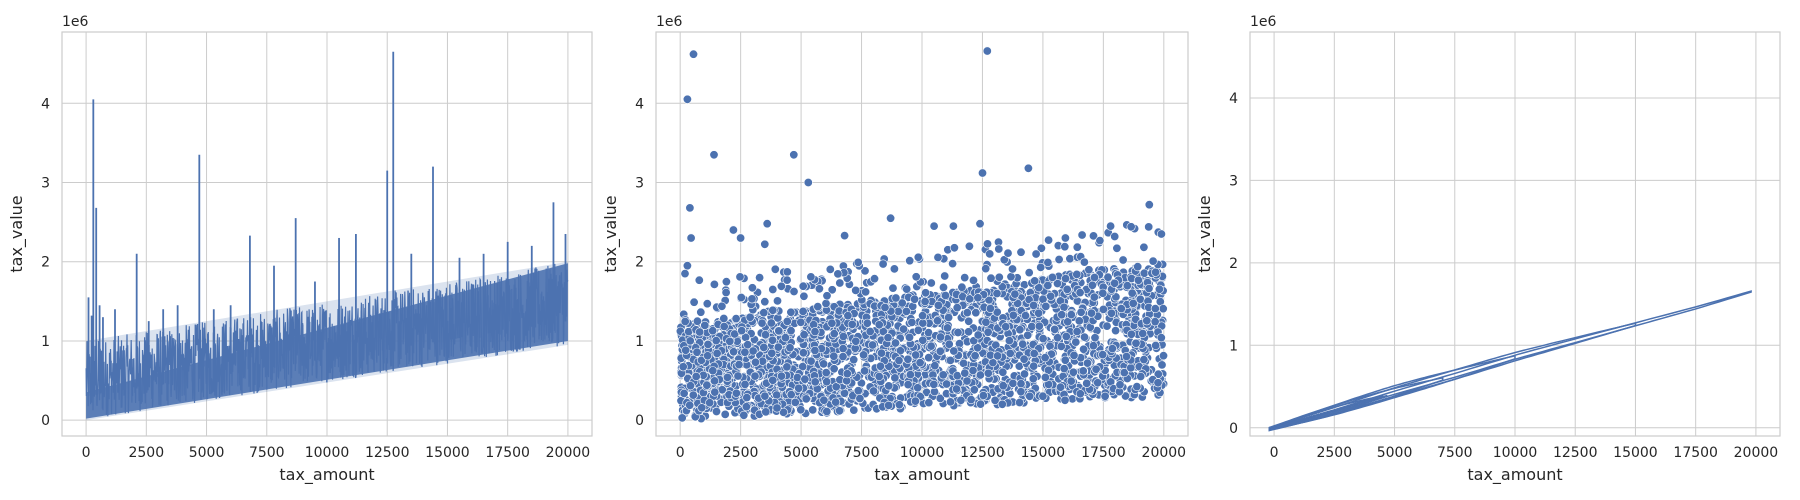  Describe the element at coordinates (326, 475) in the screenshot. I see `x-axis-label: tax_amount` at that location.